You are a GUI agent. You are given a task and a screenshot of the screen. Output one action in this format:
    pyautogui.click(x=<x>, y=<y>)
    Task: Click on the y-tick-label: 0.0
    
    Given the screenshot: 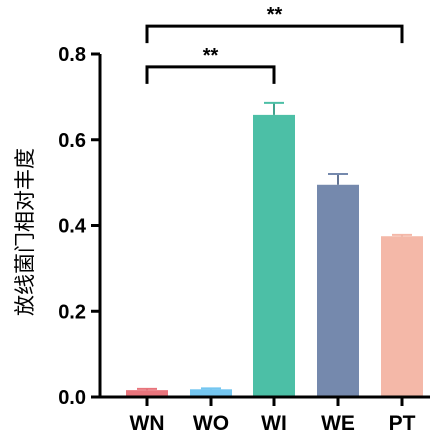 What is the action you would take?
    pyautogui.click(x=72, y=398)
    